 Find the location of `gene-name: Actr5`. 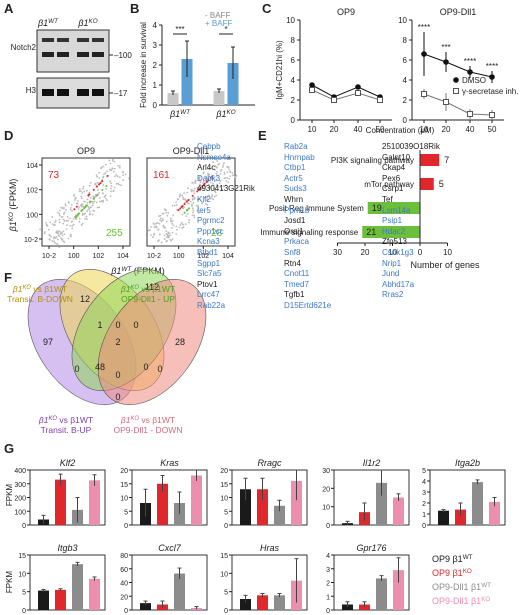

gene-name: Actr5 is located at coordinates (293, 178).